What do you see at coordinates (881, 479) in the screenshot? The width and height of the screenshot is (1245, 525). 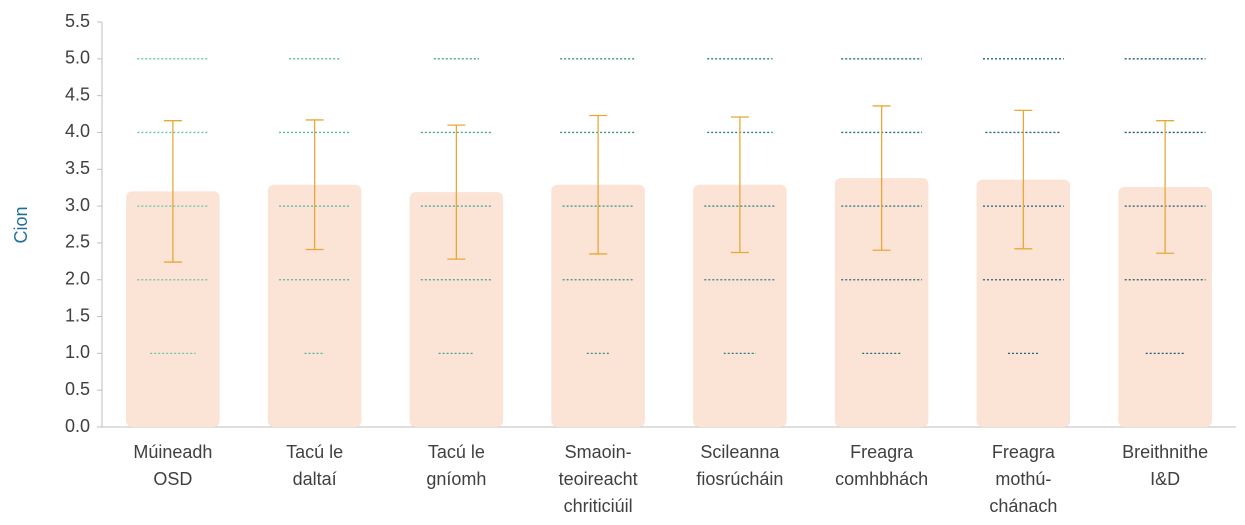 I see `x-tick-label: comhbhách` at bounding box center [881, 479].